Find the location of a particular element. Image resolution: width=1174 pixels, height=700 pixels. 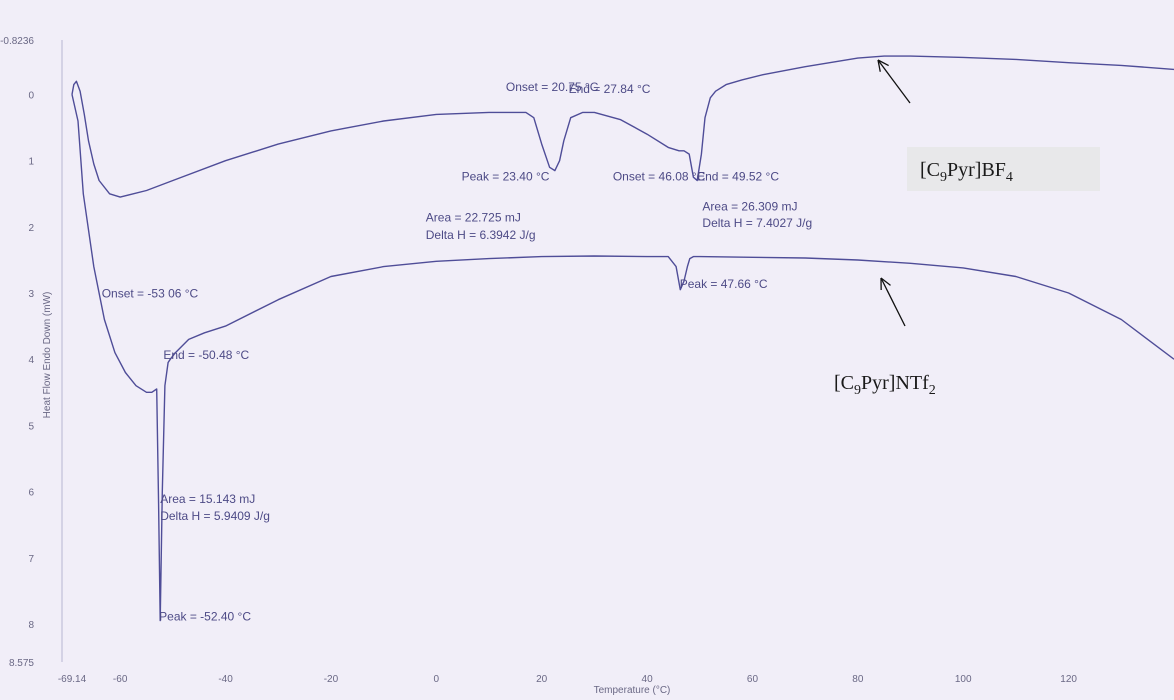

y-tick-label: 8.575 is located at coordinates (21, 663).